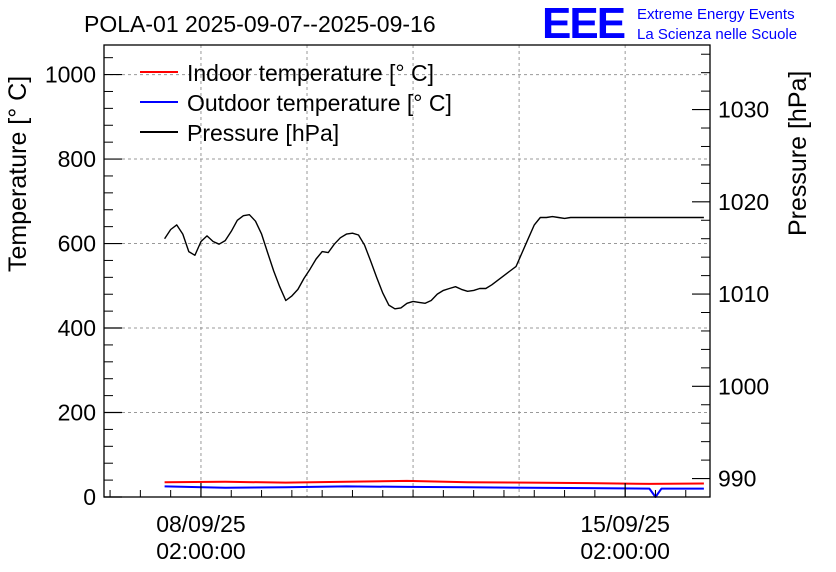 This screenshot has height=572, width=836. What do you see at coordinates (743, 110) in the screenshot?
I see `y2-tick-label-4: 1030` at bounding box center [743, 110].